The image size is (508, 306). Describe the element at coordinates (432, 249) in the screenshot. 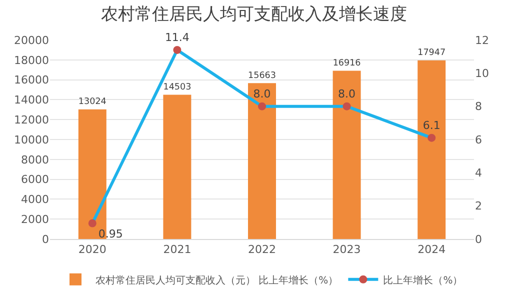

I see `x-tick-label: 2024` at that location.